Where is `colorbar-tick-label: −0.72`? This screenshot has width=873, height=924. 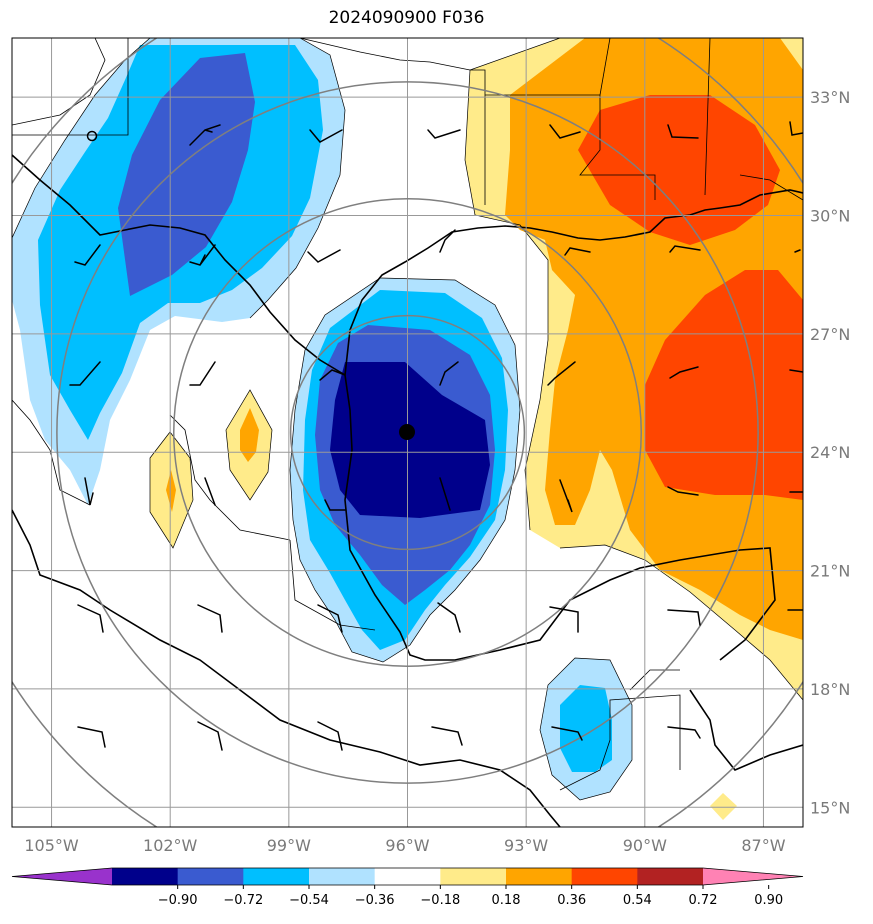 colorbar-tick-label: −0.72 is located at coordinates (243, 900).